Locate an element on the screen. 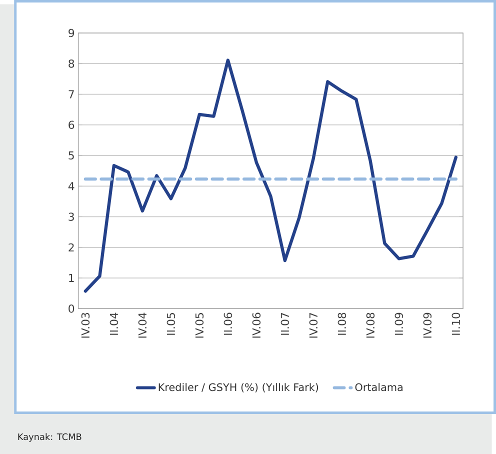  x-tick-label: II.05 is located at coordinates (171, 323).